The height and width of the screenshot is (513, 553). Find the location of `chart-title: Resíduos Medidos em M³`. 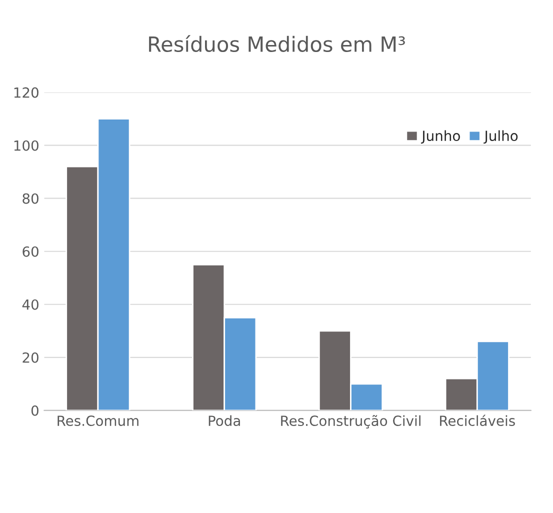

chart-title: Resíduos Medidos em M³ is located at coordinates (277, 43).